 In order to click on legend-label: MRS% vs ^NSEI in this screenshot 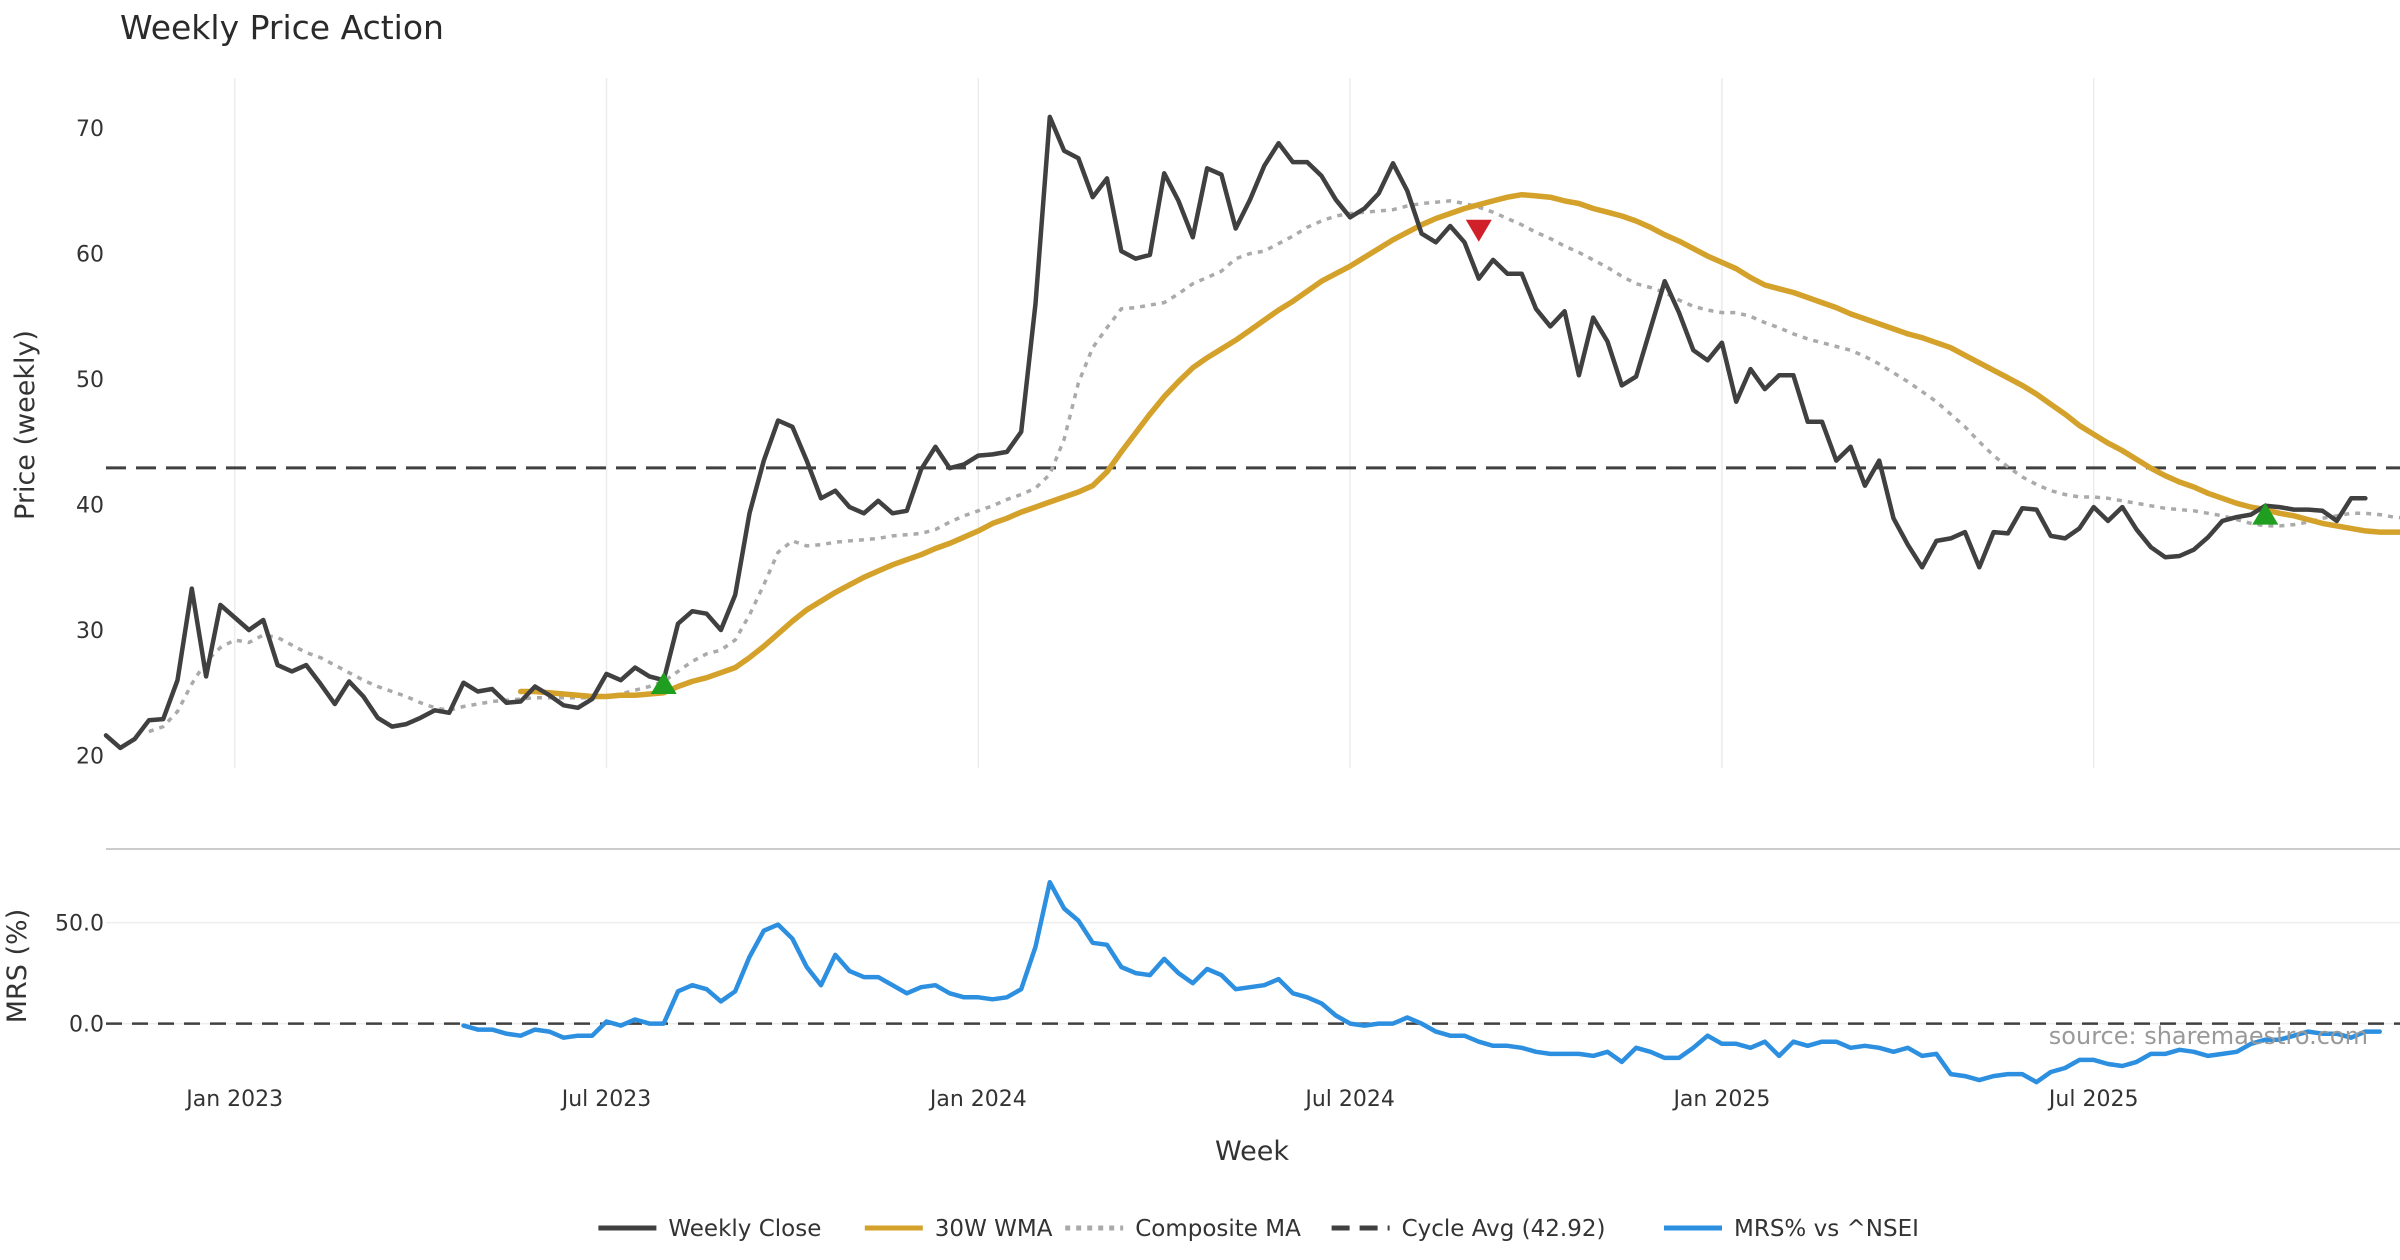, I will do `click(1826, 1229)`.